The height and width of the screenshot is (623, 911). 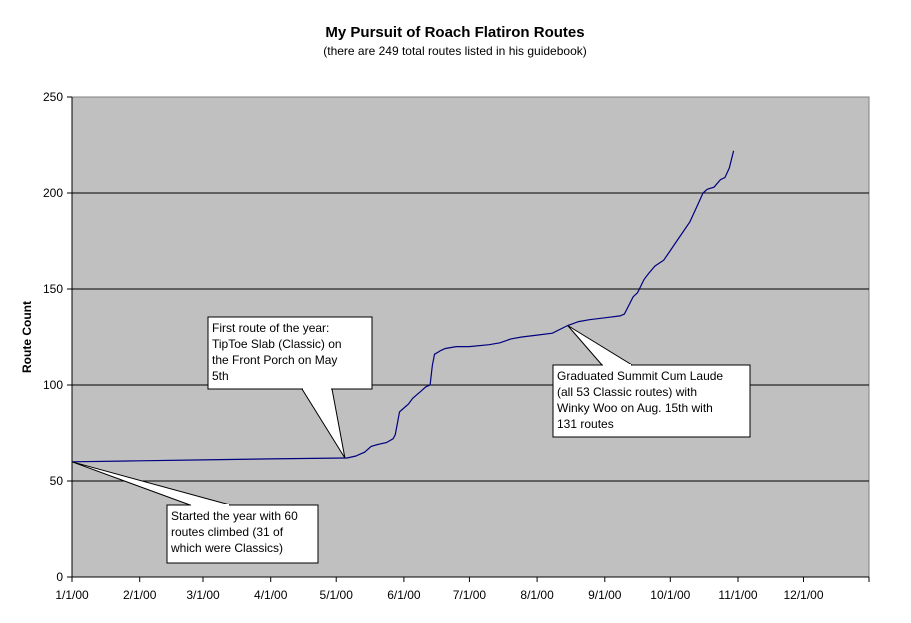 What do you see at coordinates (605, 595) in the screenshot?
I see `x-tick-label: 9/1/00` at bounding box center [605, 595].